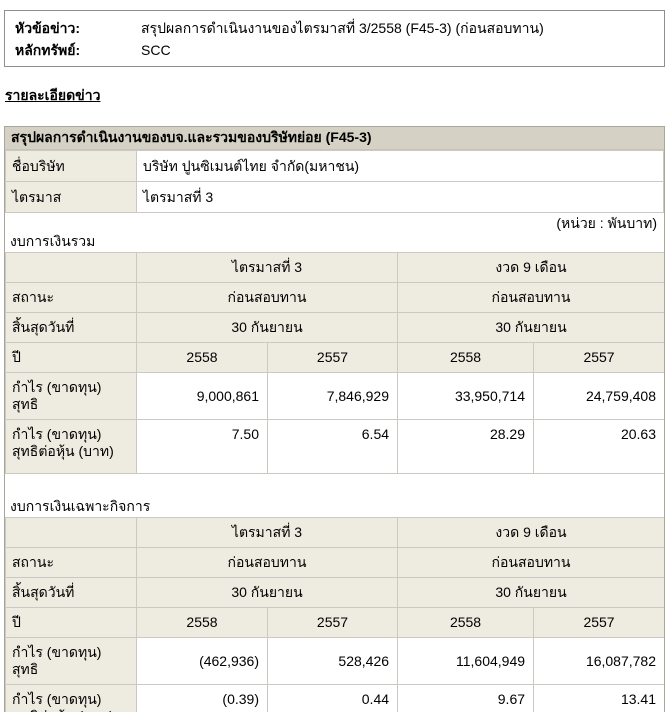  Describe the element at coordinates (202, 661) in the screenshot. I see `net-profit-value-cell: (462,936)` at that location.